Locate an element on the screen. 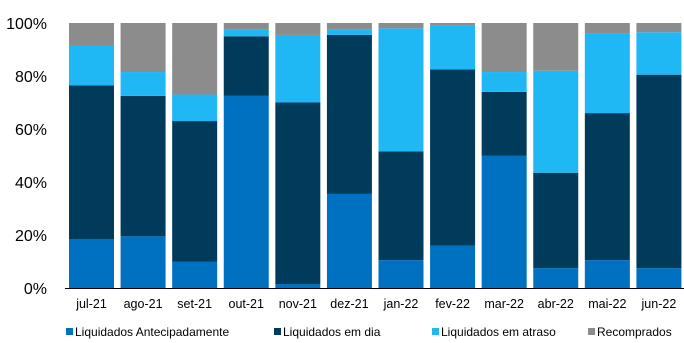  bar-segment-jul-21-s0 is located at coordinates (91, 263).